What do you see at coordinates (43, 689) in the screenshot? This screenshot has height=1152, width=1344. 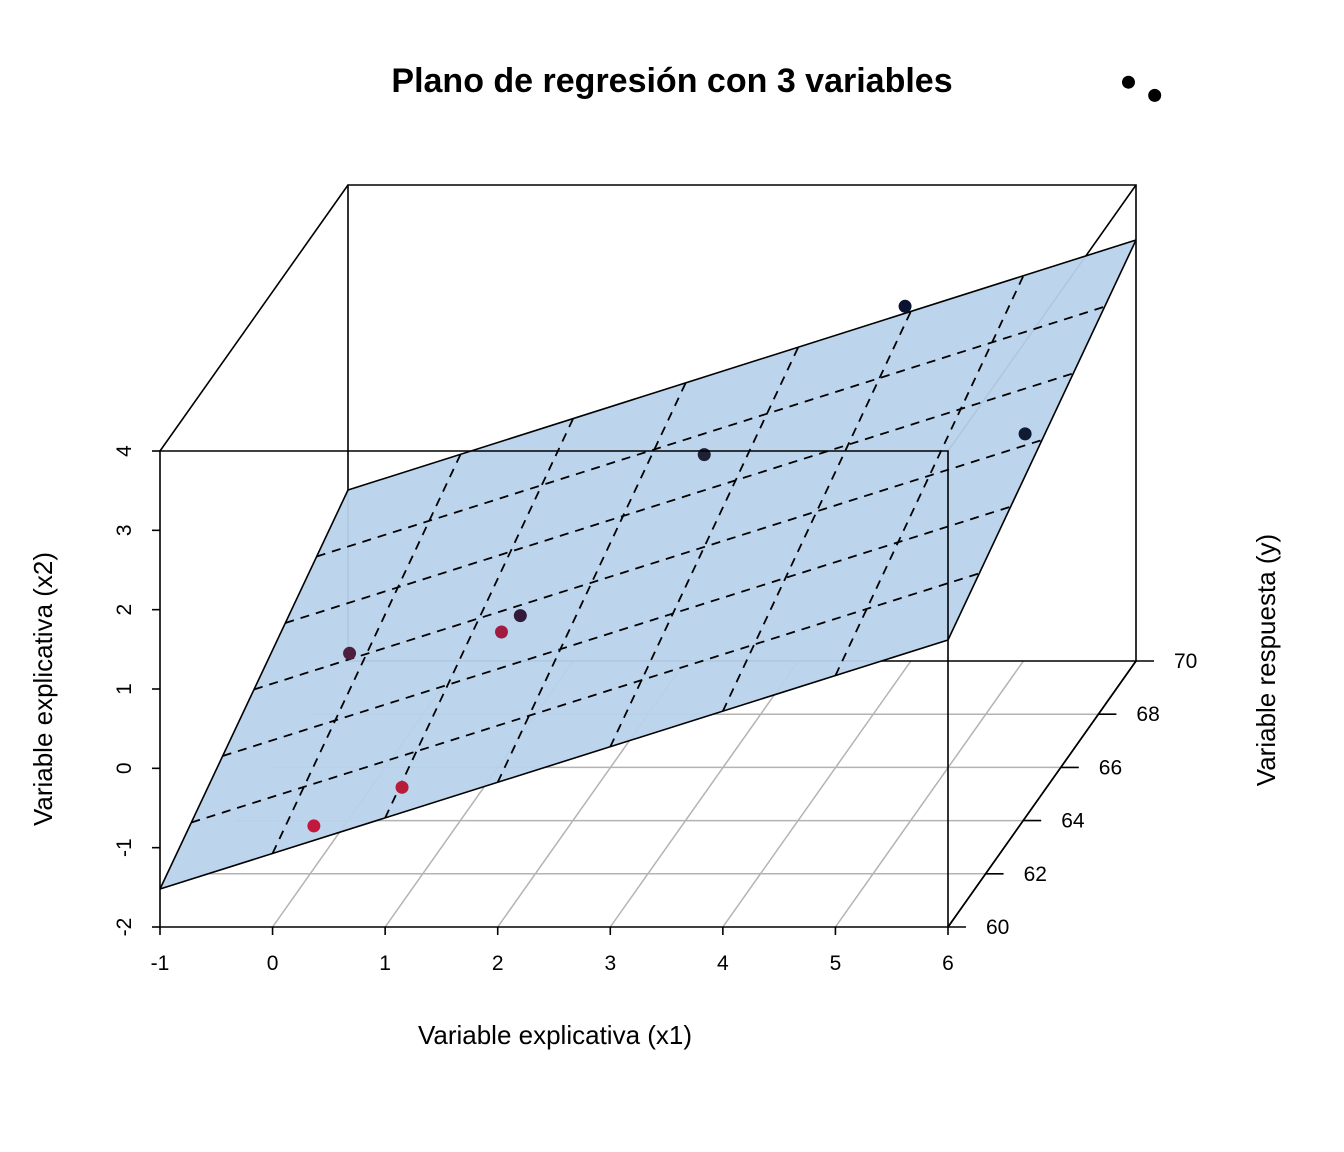 I see `y-axis-title: Variable explicativa (x2)` at bounding box center [43, 689].